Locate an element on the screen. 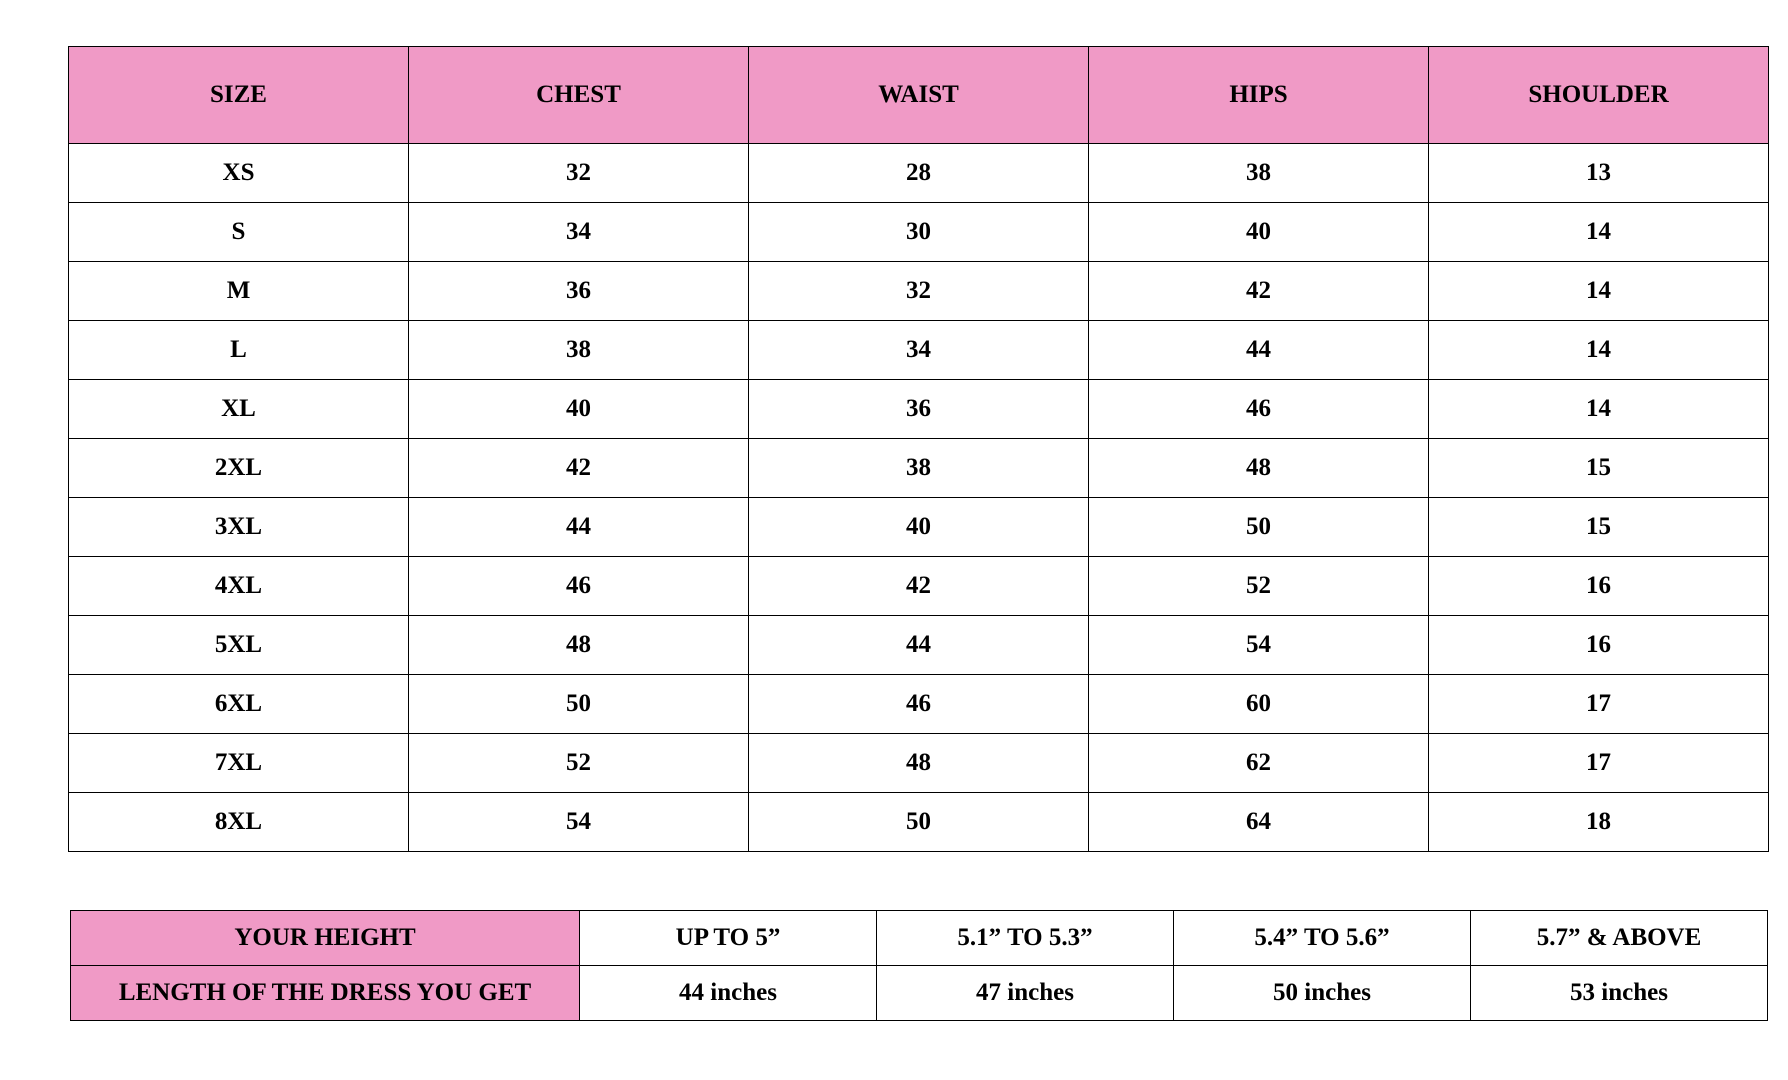  header-row: SIZE CHEST WAIST HIPS SHOULDER is located at coordinates (918, 95).